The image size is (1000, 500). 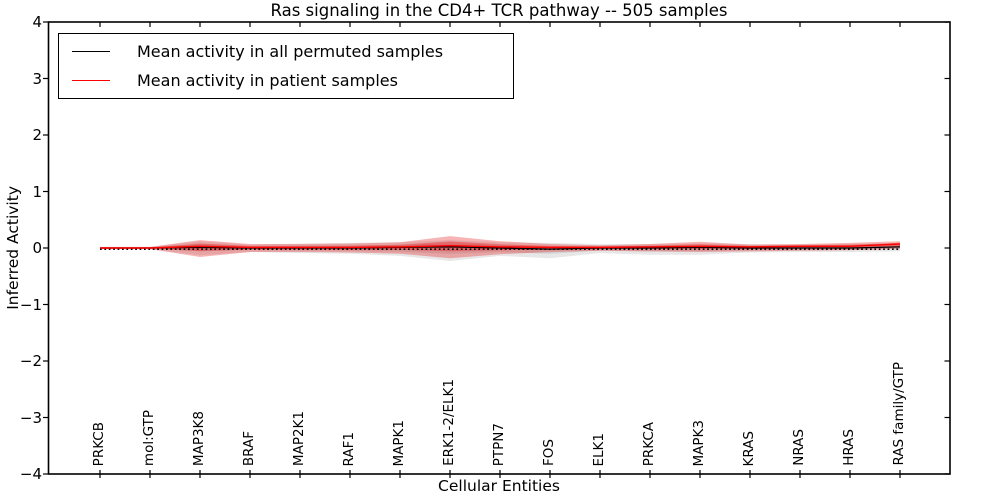 I want to click on x-tick-label: PTPN7, so click(x=499, y=444).